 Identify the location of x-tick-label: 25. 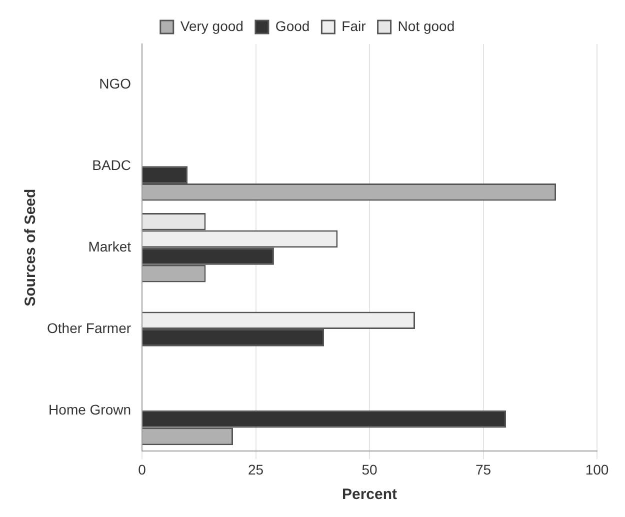
(256, 469).